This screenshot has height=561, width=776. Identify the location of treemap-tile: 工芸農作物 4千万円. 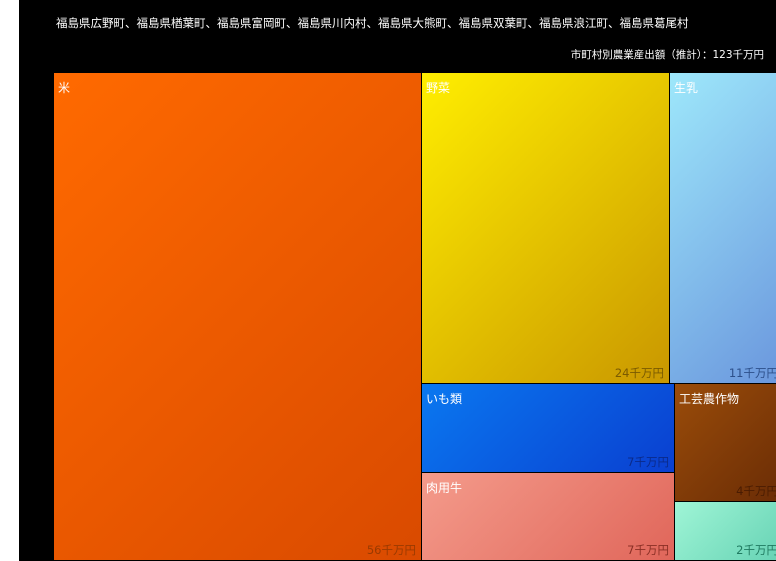
(725, 443).